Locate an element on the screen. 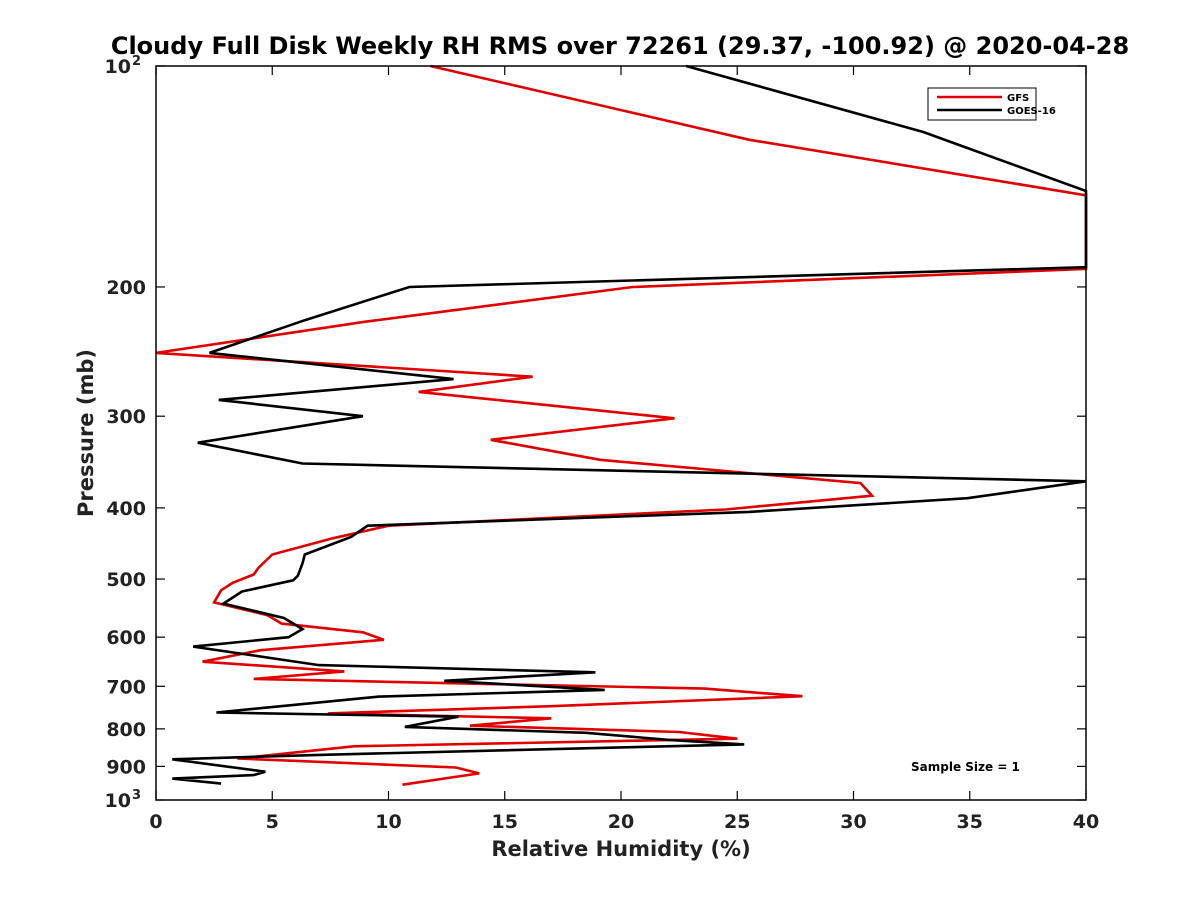  x-tick-label: 40 is located at coordinates (1086, 822).